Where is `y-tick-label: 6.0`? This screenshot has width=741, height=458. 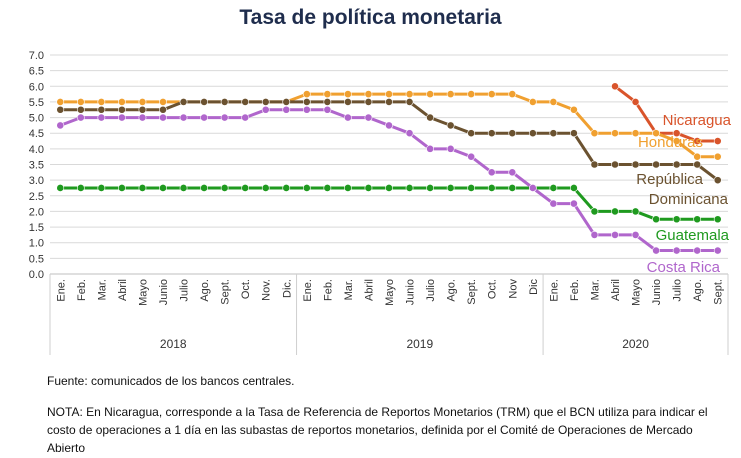
y-tick-label: 6.0 is located at coordinates (36, 87).